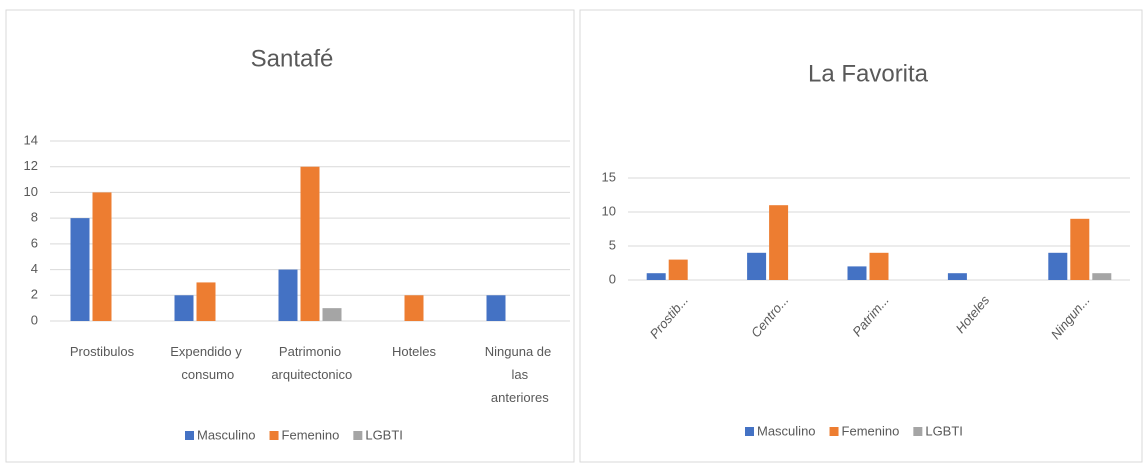 This screenshot has width=1147, height=467. Describe the element at coordinates (31, 139) in the screenshot. I see `y-tick-label: 14` at that location.